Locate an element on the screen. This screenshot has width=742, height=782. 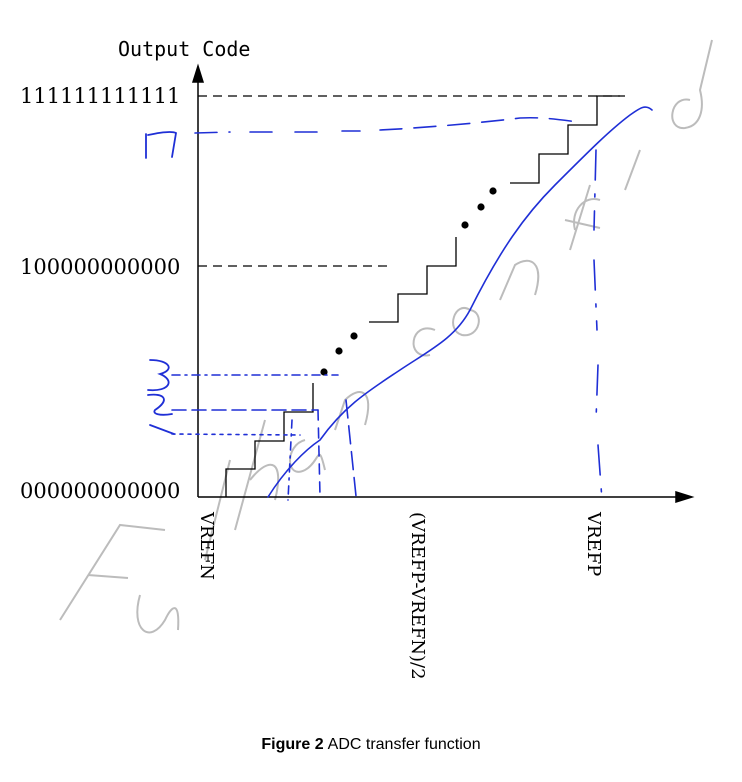
ellipsis-dots is located at coordinates (408, 281).